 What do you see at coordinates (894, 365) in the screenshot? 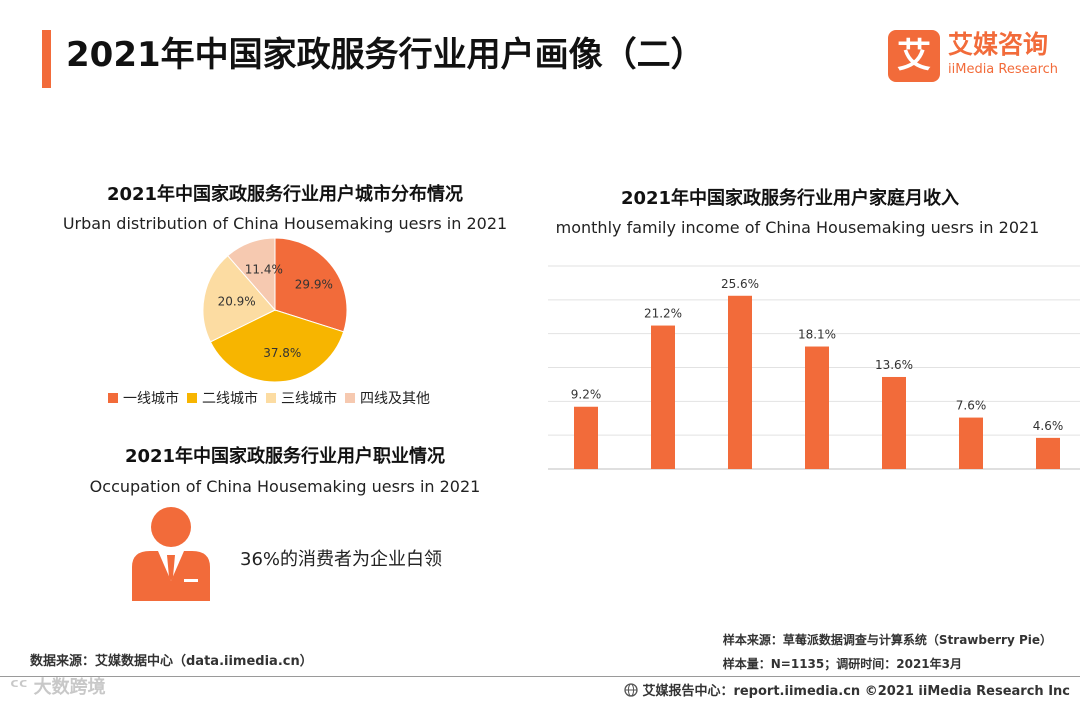
I see `income-bar-label-4: 13.6%` at bounding box center [894, 365].